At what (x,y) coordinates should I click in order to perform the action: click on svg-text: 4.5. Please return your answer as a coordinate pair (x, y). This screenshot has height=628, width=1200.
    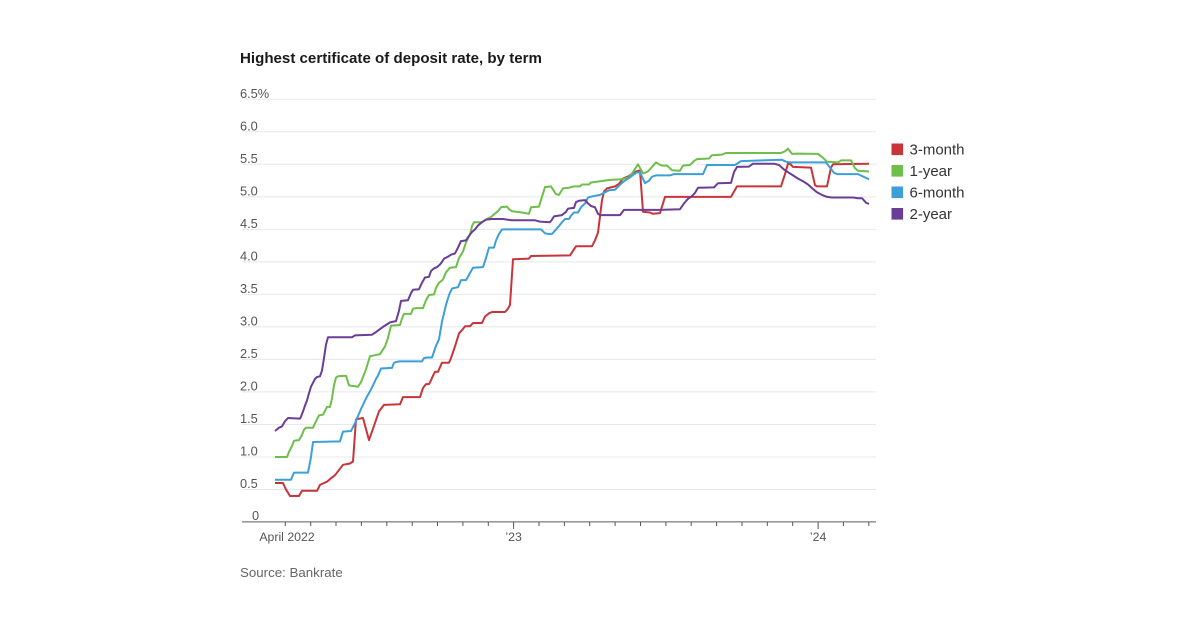
    Looking at the image, I should click on (249, 223).